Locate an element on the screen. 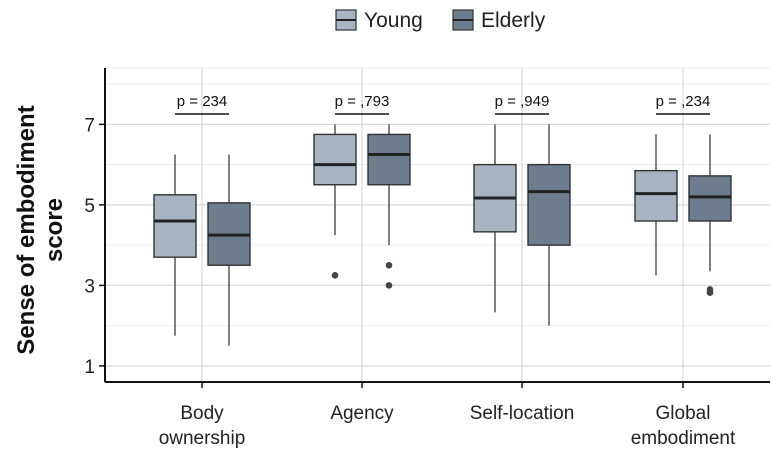 This screenshot has width=772, height=450. legend-item-elderly: Elderly is located at coordinates (499, 20).